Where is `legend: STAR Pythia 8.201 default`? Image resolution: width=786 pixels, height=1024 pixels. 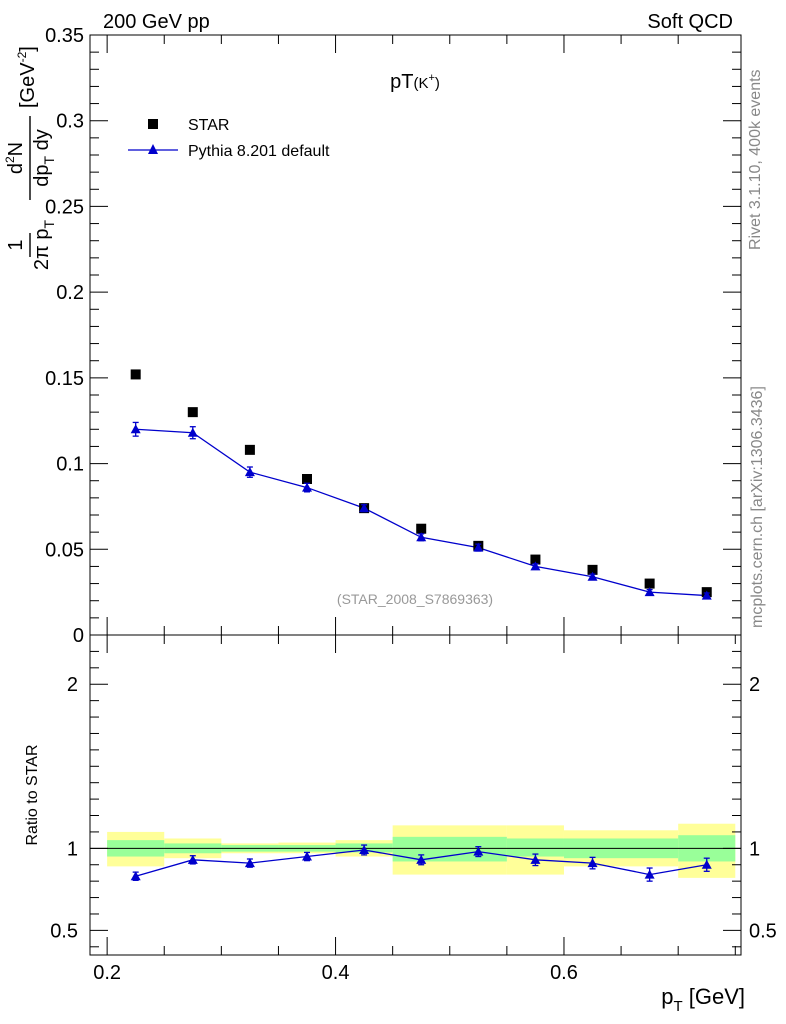 legend: STAR Pythia 8.201 default is located at coordinates (229, 138).